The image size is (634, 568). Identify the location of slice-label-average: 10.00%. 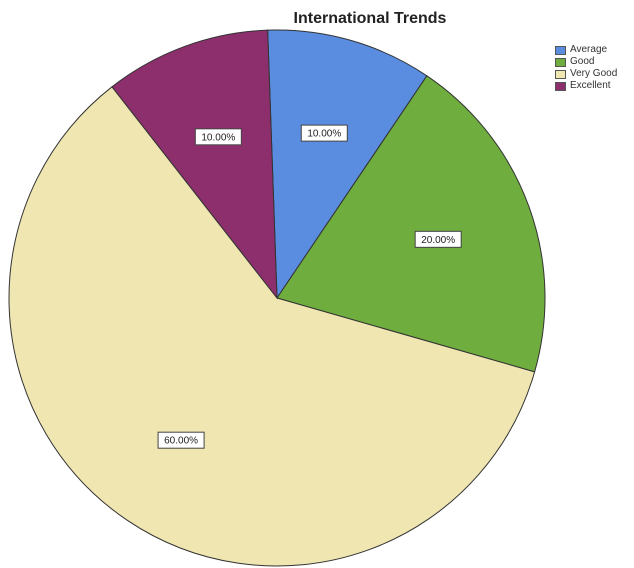
(324, 133).